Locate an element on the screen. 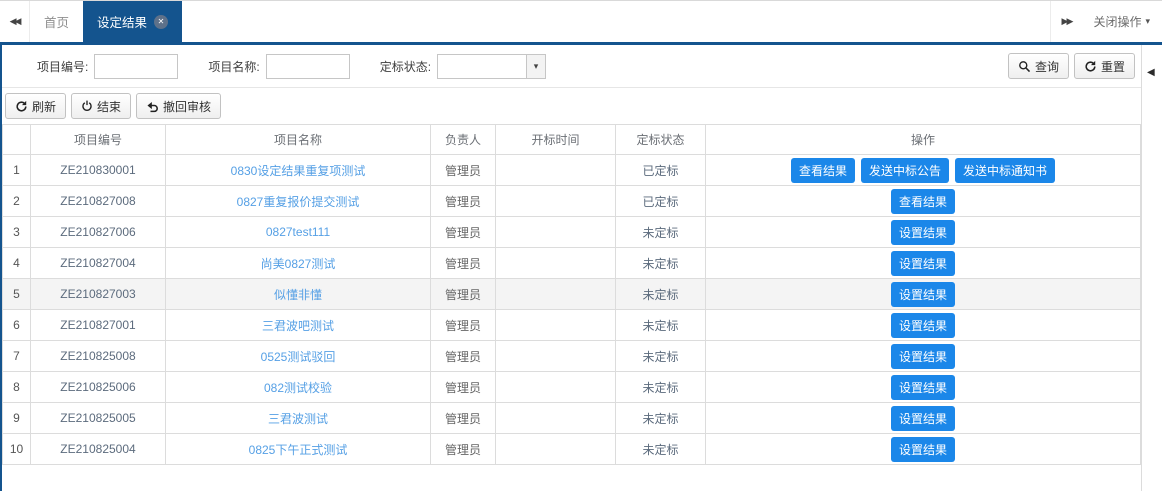 This screenshot has height=491, width=1162. tab-label: 首页 is located at coordinates (57, 23).